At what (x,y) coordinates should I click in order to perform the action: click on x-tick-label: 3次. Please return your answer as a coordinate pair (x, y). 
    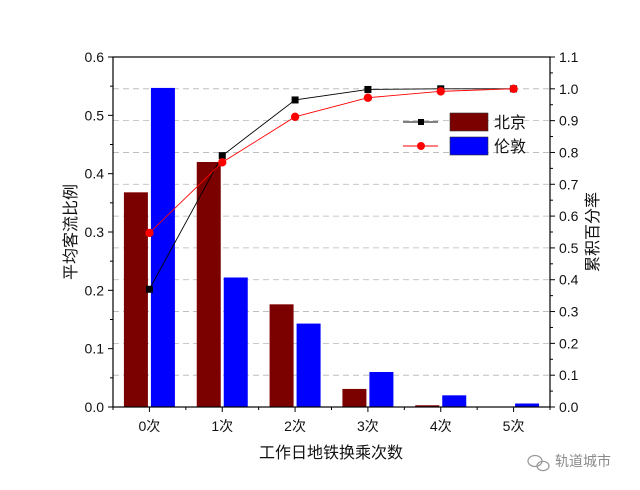
    Looking at the image, I should click on (368, 426).